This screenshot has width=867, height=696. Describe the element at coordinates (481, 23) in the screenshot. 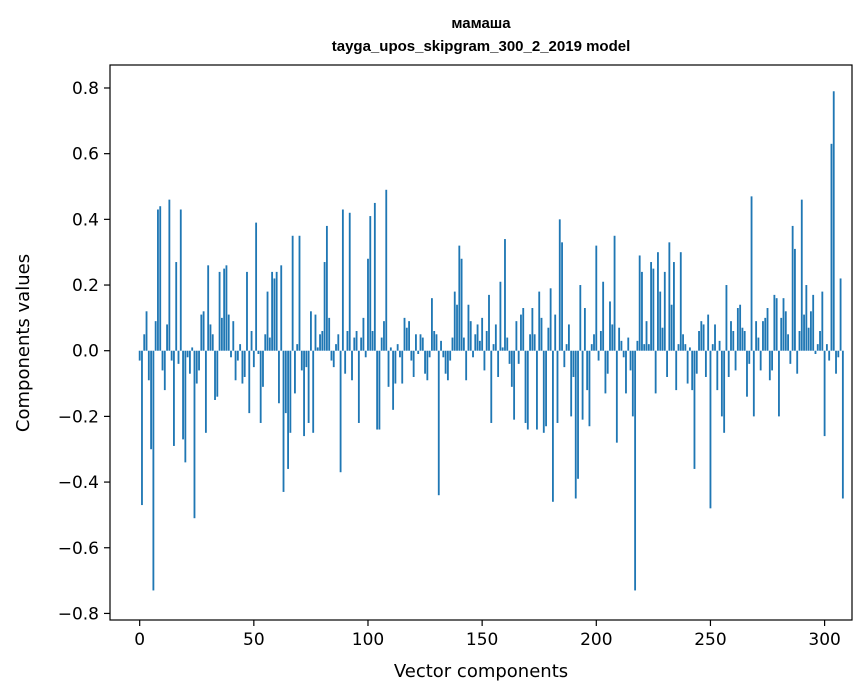

I see `chart-title: мамаша` at that location.